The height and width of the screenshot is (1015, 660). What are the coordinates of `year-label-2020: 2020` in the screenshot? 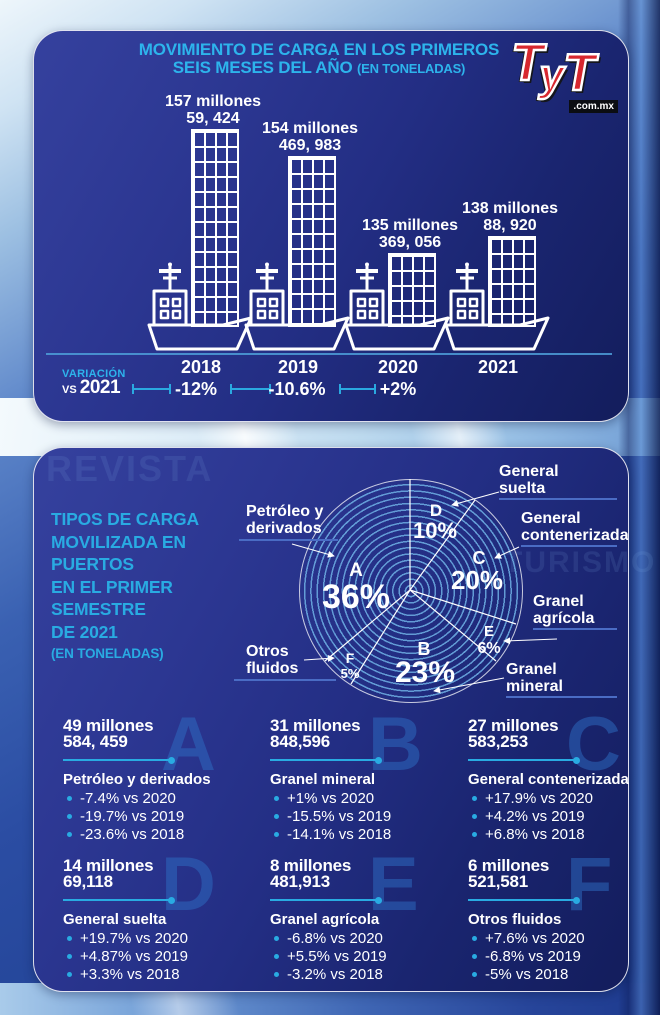 It's located at (398, 367).